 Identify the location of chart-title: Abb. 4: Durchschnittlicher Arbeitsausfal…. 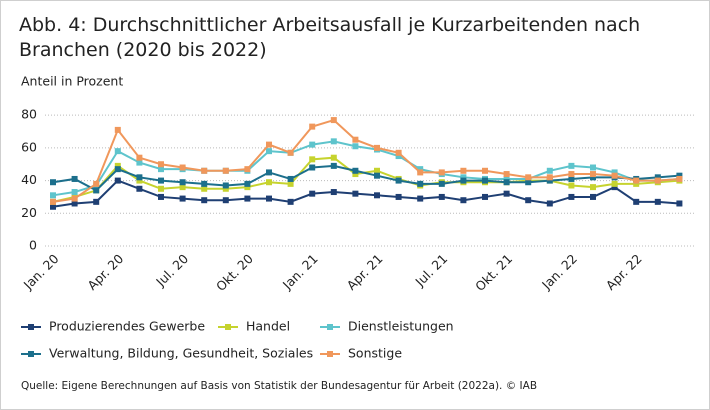
(330, 37).